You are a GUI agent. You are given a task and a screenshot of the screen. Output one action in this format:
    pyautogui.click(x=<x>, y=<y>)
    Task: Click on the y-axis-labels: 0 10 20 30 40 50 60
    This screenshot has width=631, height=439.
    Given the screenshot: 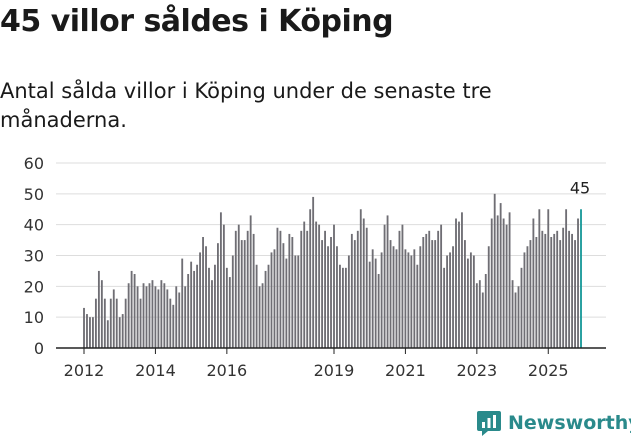 What is the action you would take?
    pyautogui.click(x=34, y=256)
    